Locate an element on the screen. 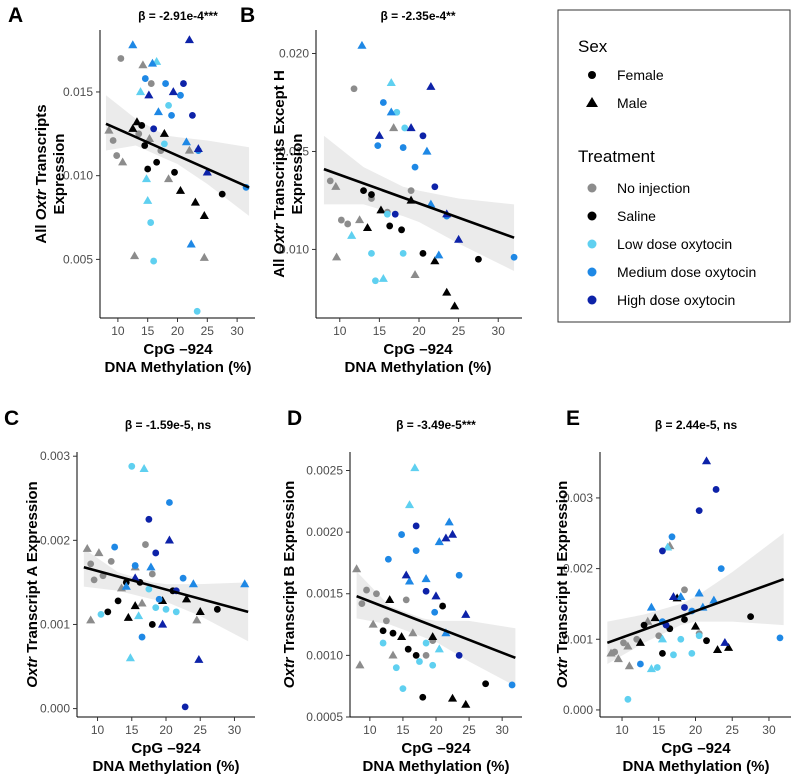 The width and height of the screenshot is (796, 778). legend-label: No injection is located at coordinates (653, 188).